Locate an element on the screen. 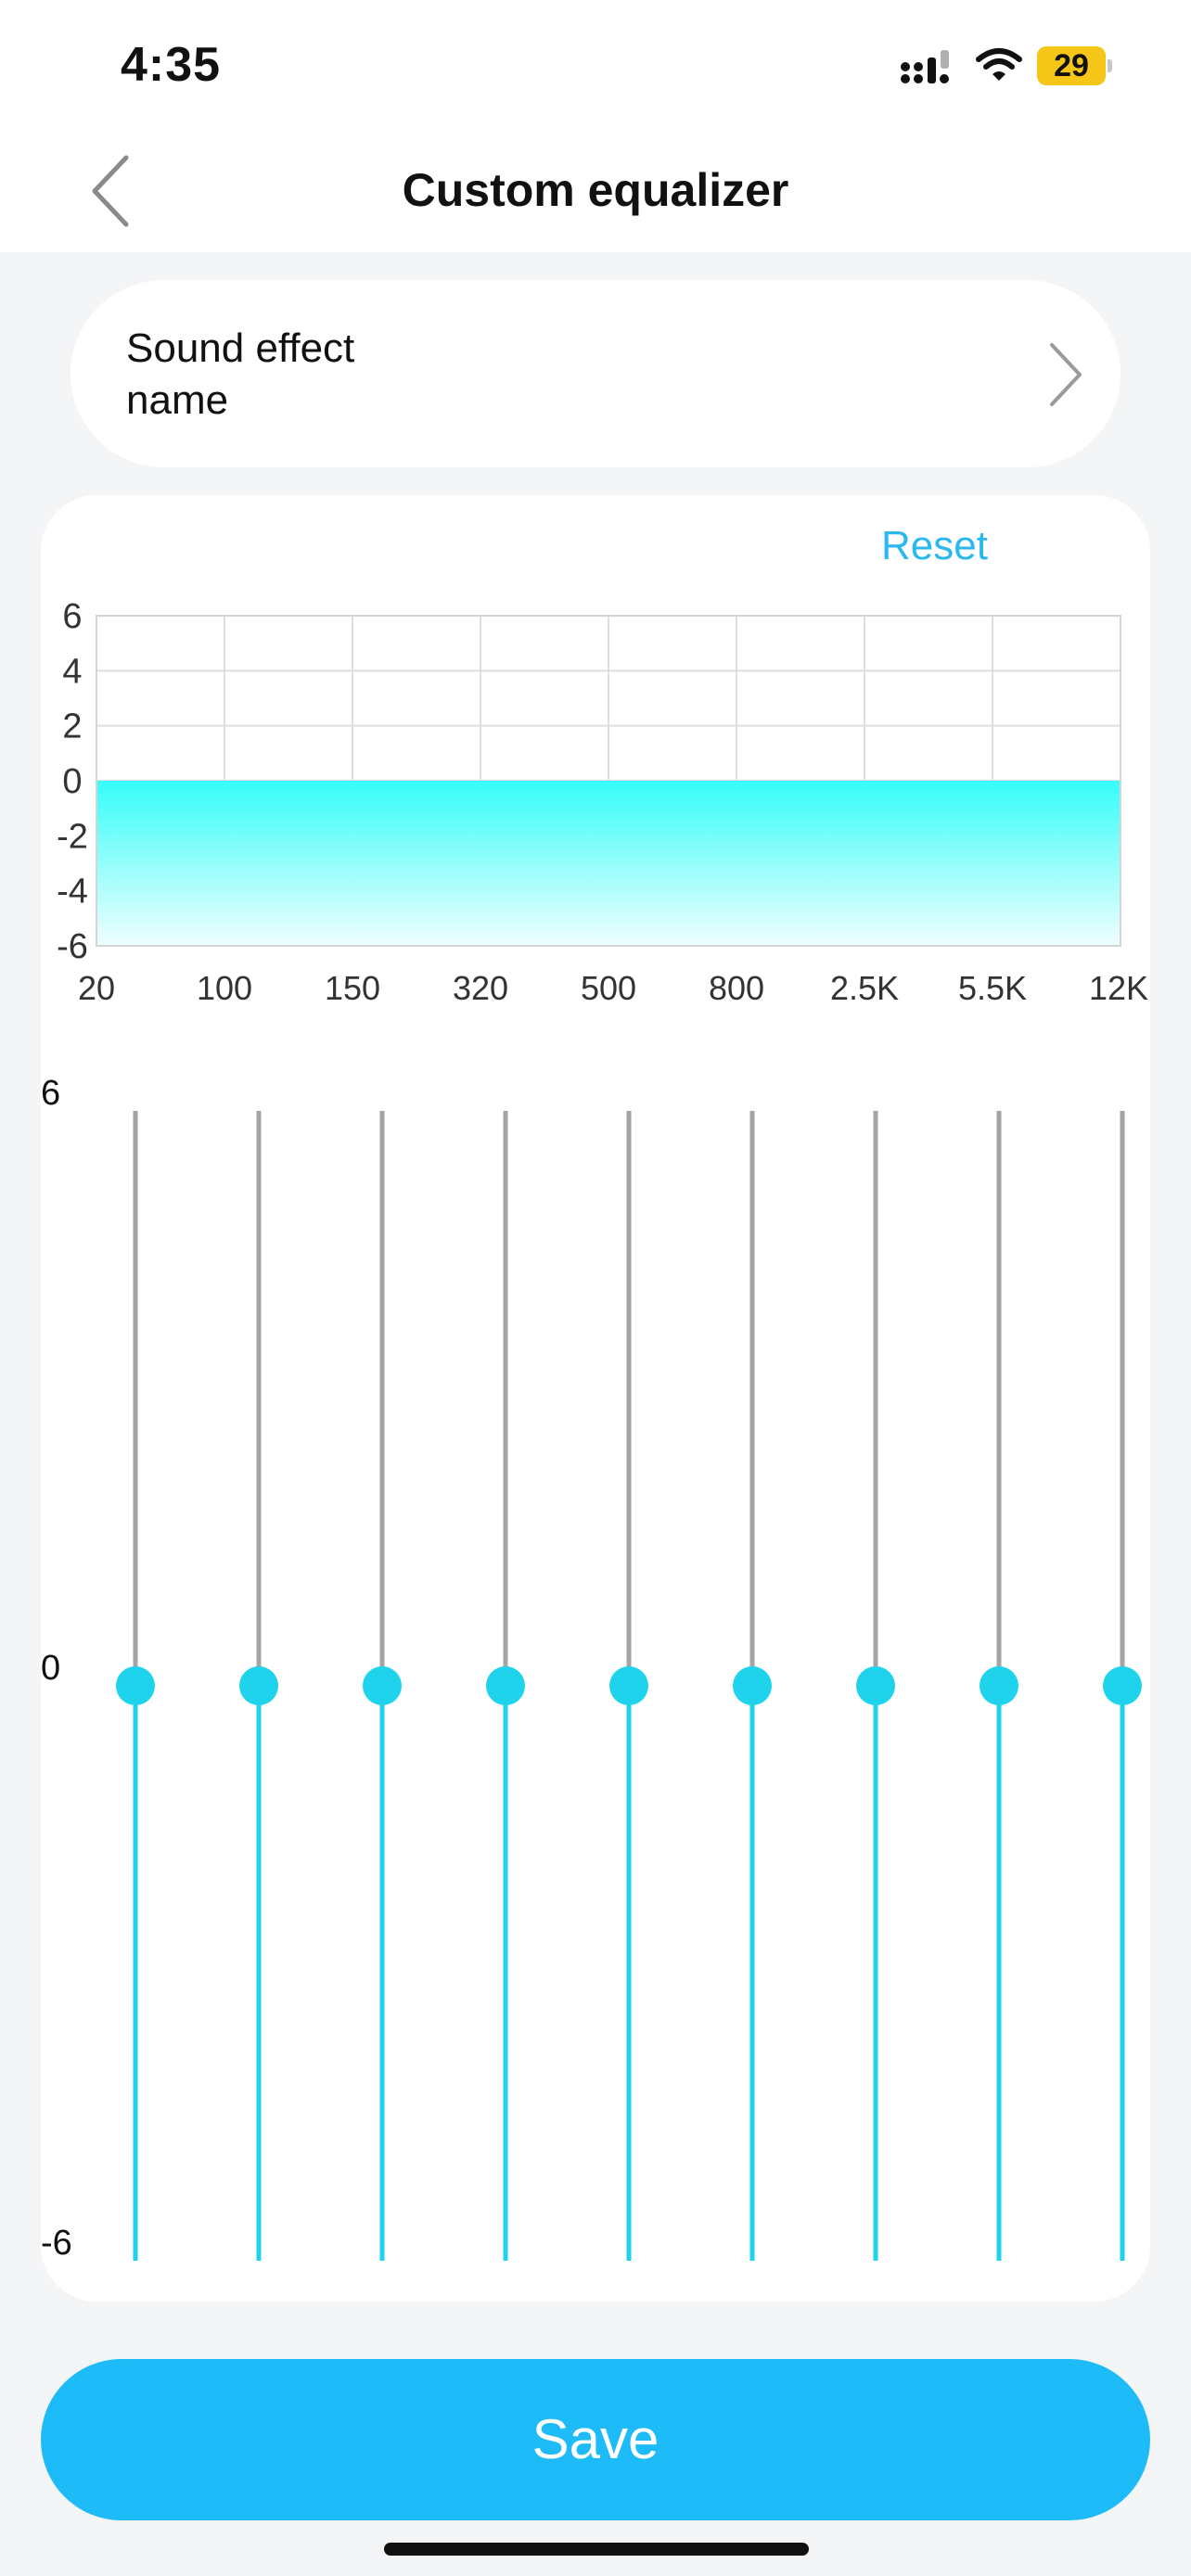 The height and width of the screenshot is (2576, 1191). status-bar: 4:35 29 is located at coordinates (595, 65).